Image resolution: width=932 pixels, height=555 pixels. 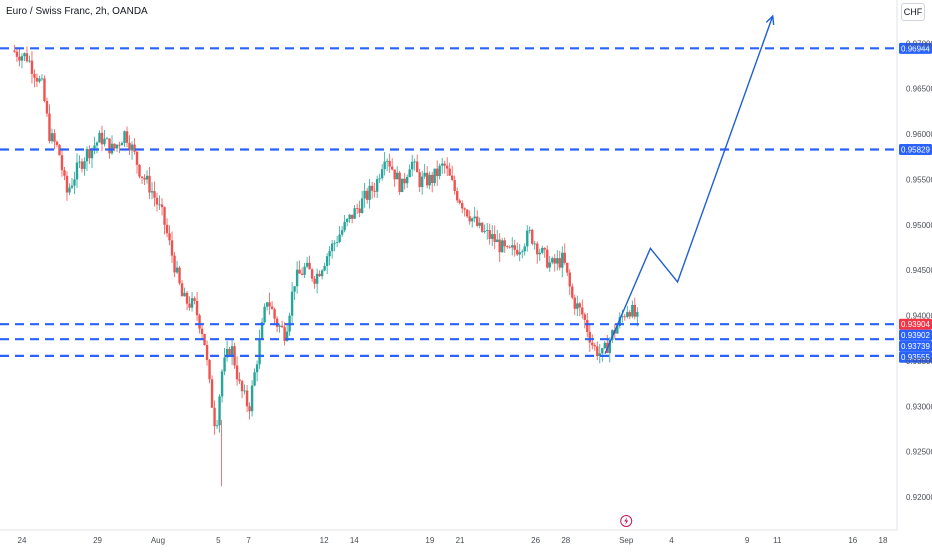 What do you see at coordinates (913, 12) in the screenshot?
I see `currency-button: CHF` at bounding box center [913, 12].